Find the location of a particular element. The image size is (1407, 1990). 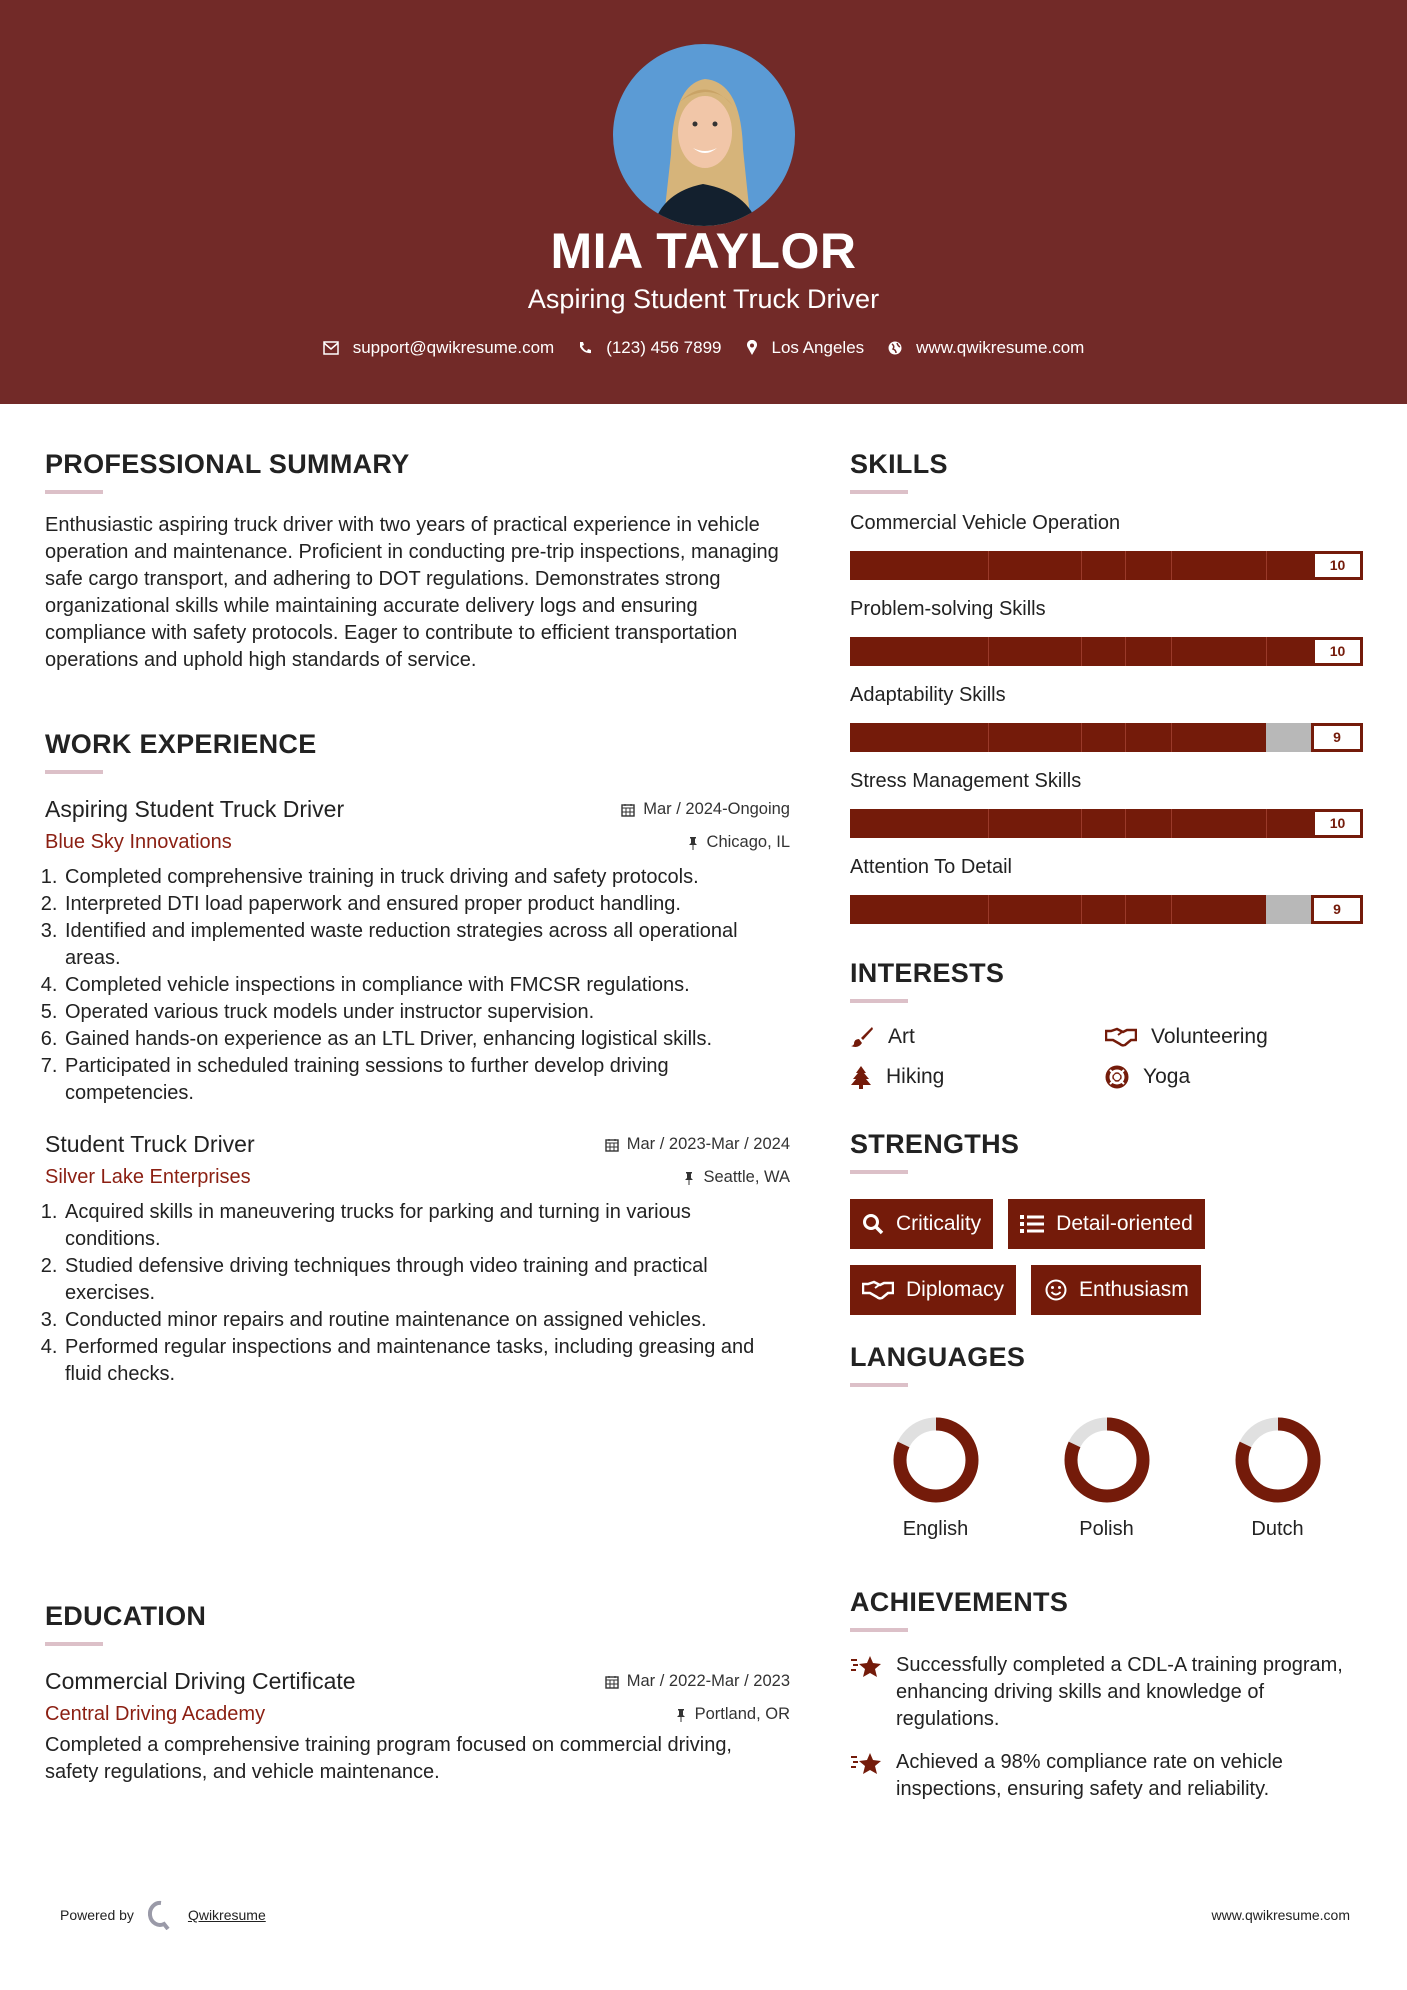

candidate-name: MIA TAYLOR is located at coordinates (703, 251).